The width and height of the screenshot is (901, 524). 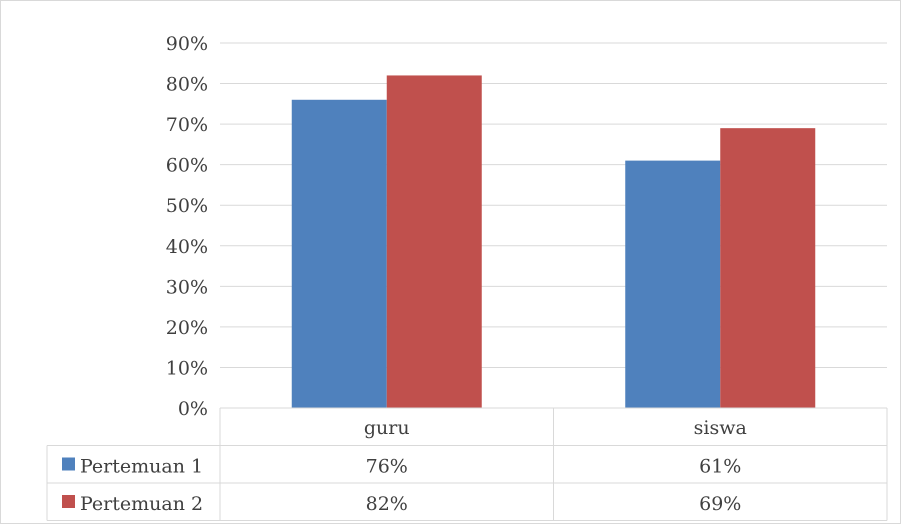 I want to click on bar-pertemuan-1-guru, so click(x=339, y=254).